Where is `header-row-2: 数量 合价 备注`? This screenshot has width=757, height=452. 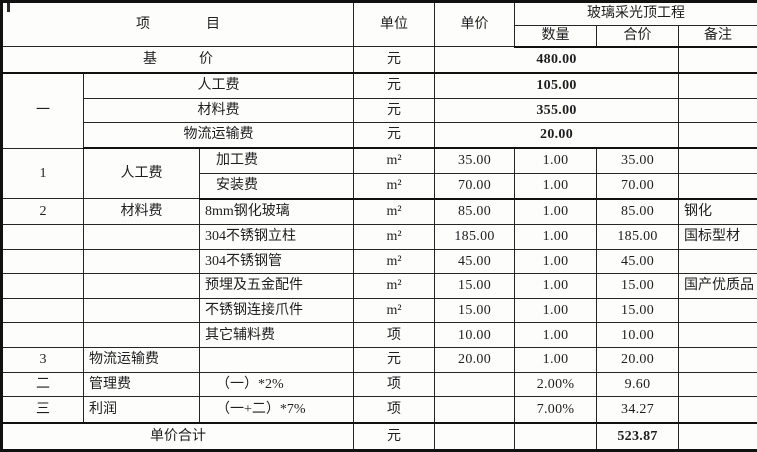 header-row-2: 数量 合价 备注 is located at coordinates (379, 36).